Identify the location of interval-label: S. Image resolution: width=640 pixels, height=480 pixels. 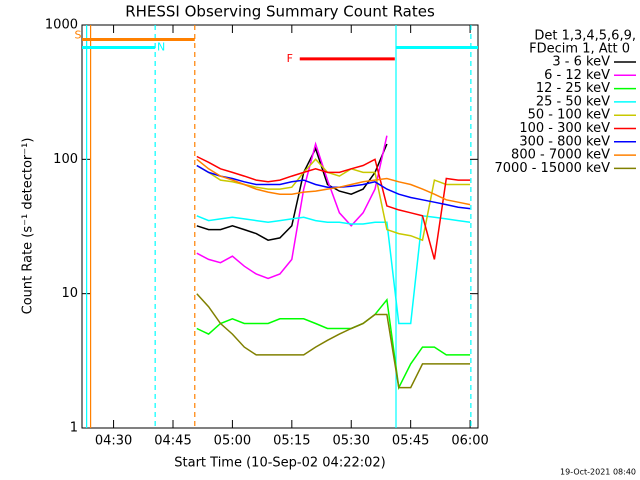
(78, 34).